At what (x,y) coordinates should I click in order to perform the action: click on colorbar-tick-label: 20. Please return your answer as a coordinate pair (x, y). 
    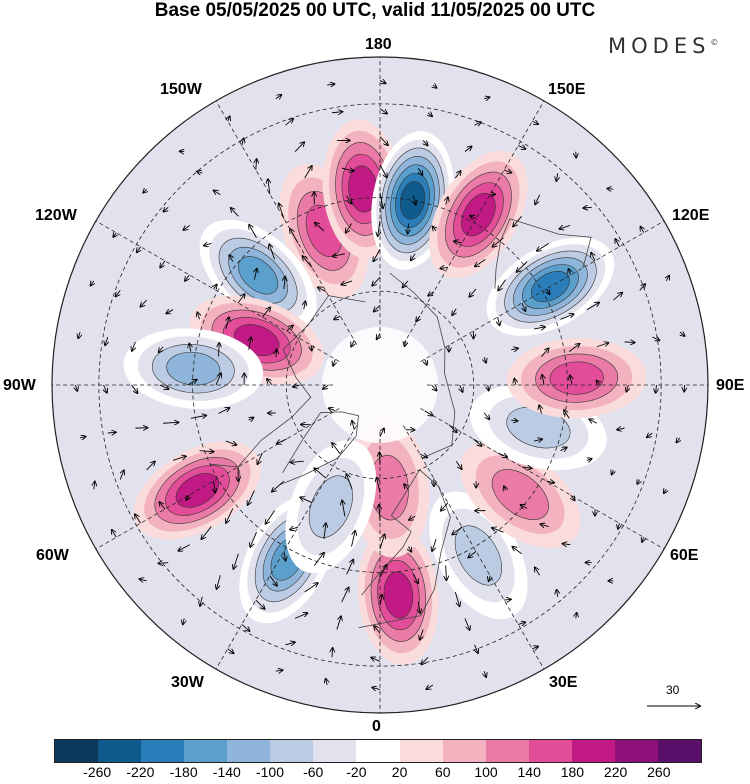
    Looking at the image, I should click on (400, 772).